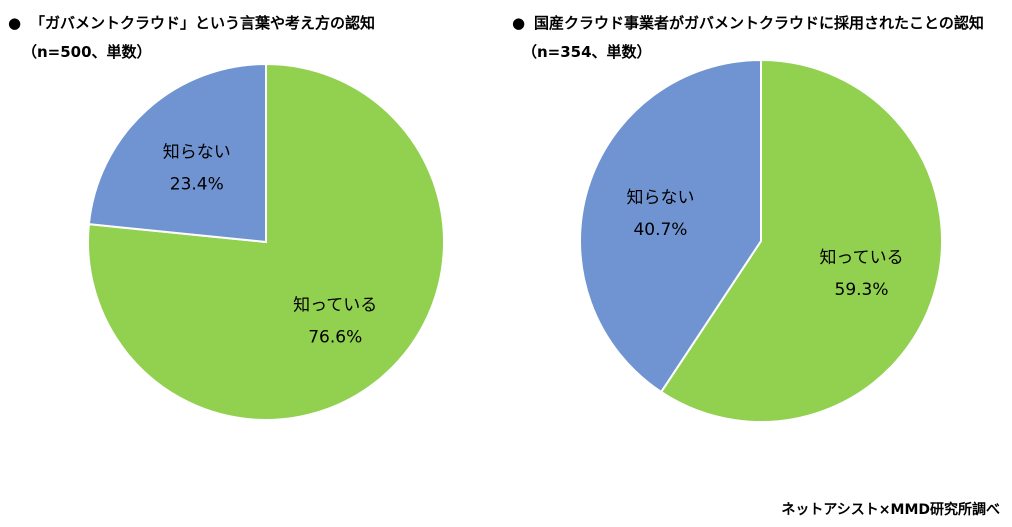 The height and width of the screenshot is (527, 1012). I want to click on chart-1-subtitle: （n=500、単数）, so click(87, 52).